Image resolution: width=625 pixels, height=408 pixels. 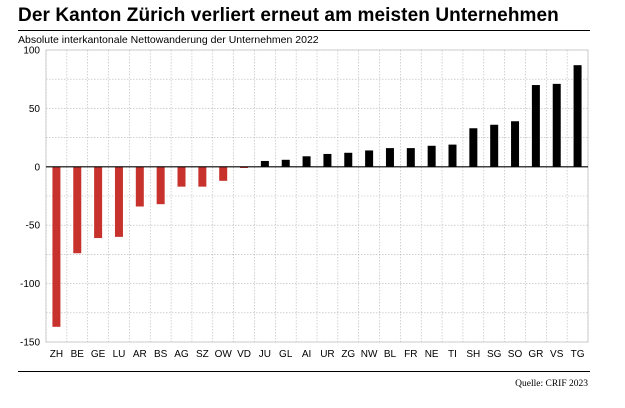 I want to click on footer-rule, so click(x=304, y=371).